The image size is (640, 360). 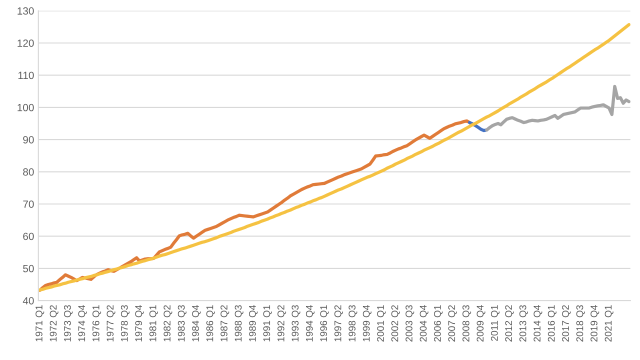 I want to click on x-tick-label: 1971 Q1, so click(x=40, y=323).